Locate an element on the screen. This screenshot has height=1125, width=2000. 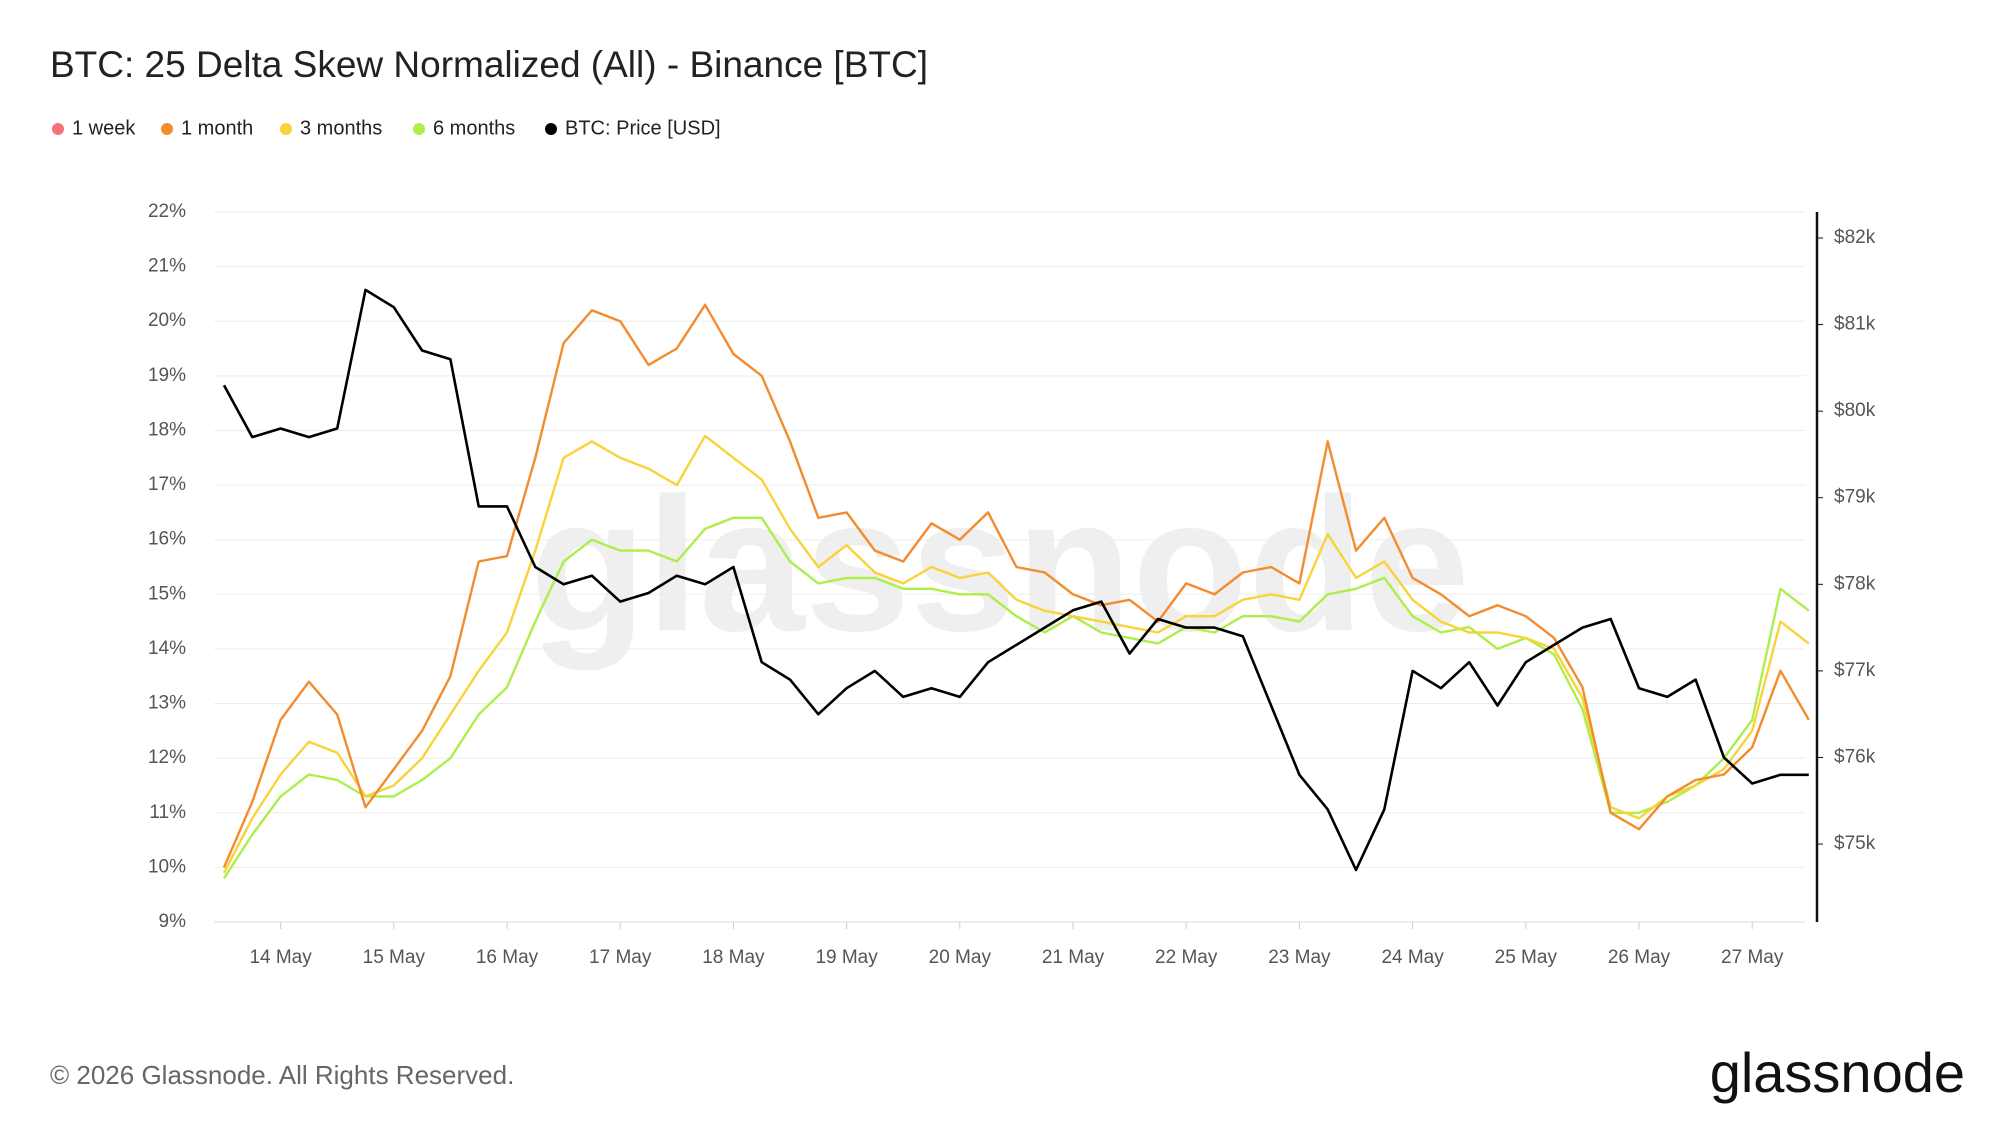
y-tick-label: 10% is located at coordinates (167, 866).